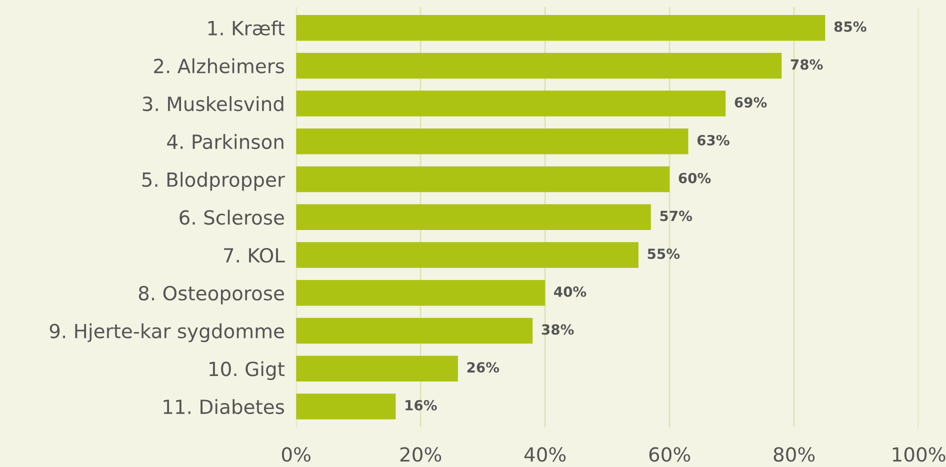 The height and width of the screenshot is (467, 946). I want to click on data-label: 55%, so click(664, 254).